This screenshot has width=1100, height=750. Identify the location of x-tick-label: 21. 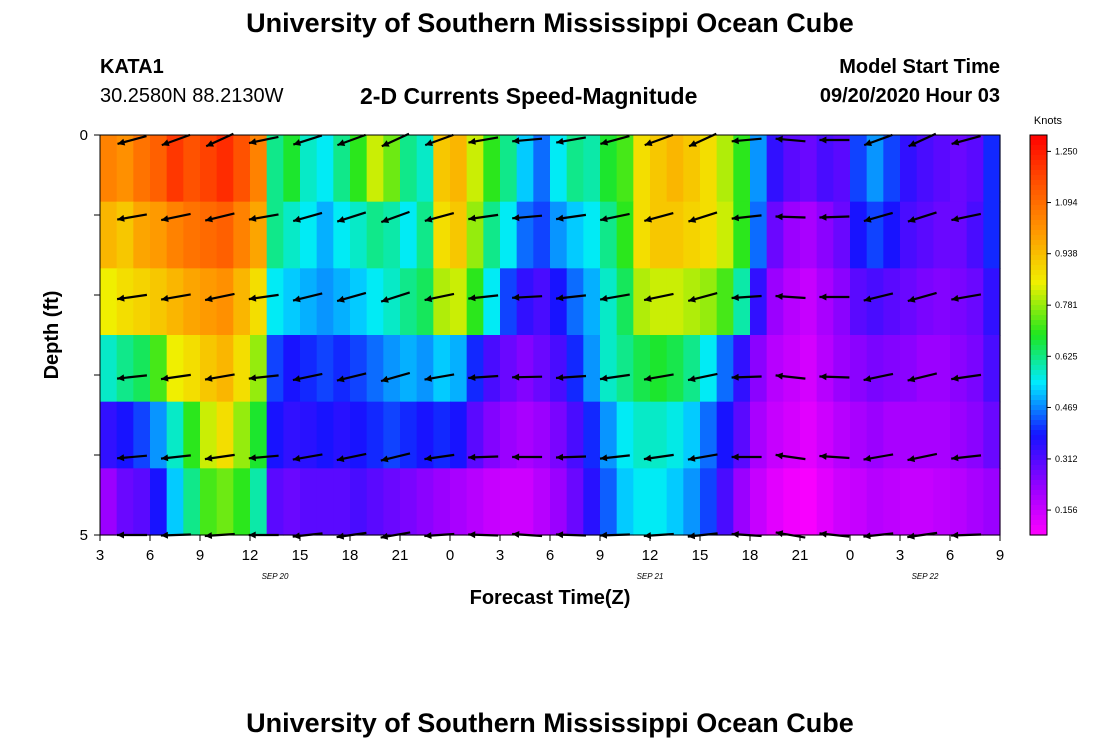
(800, 555).